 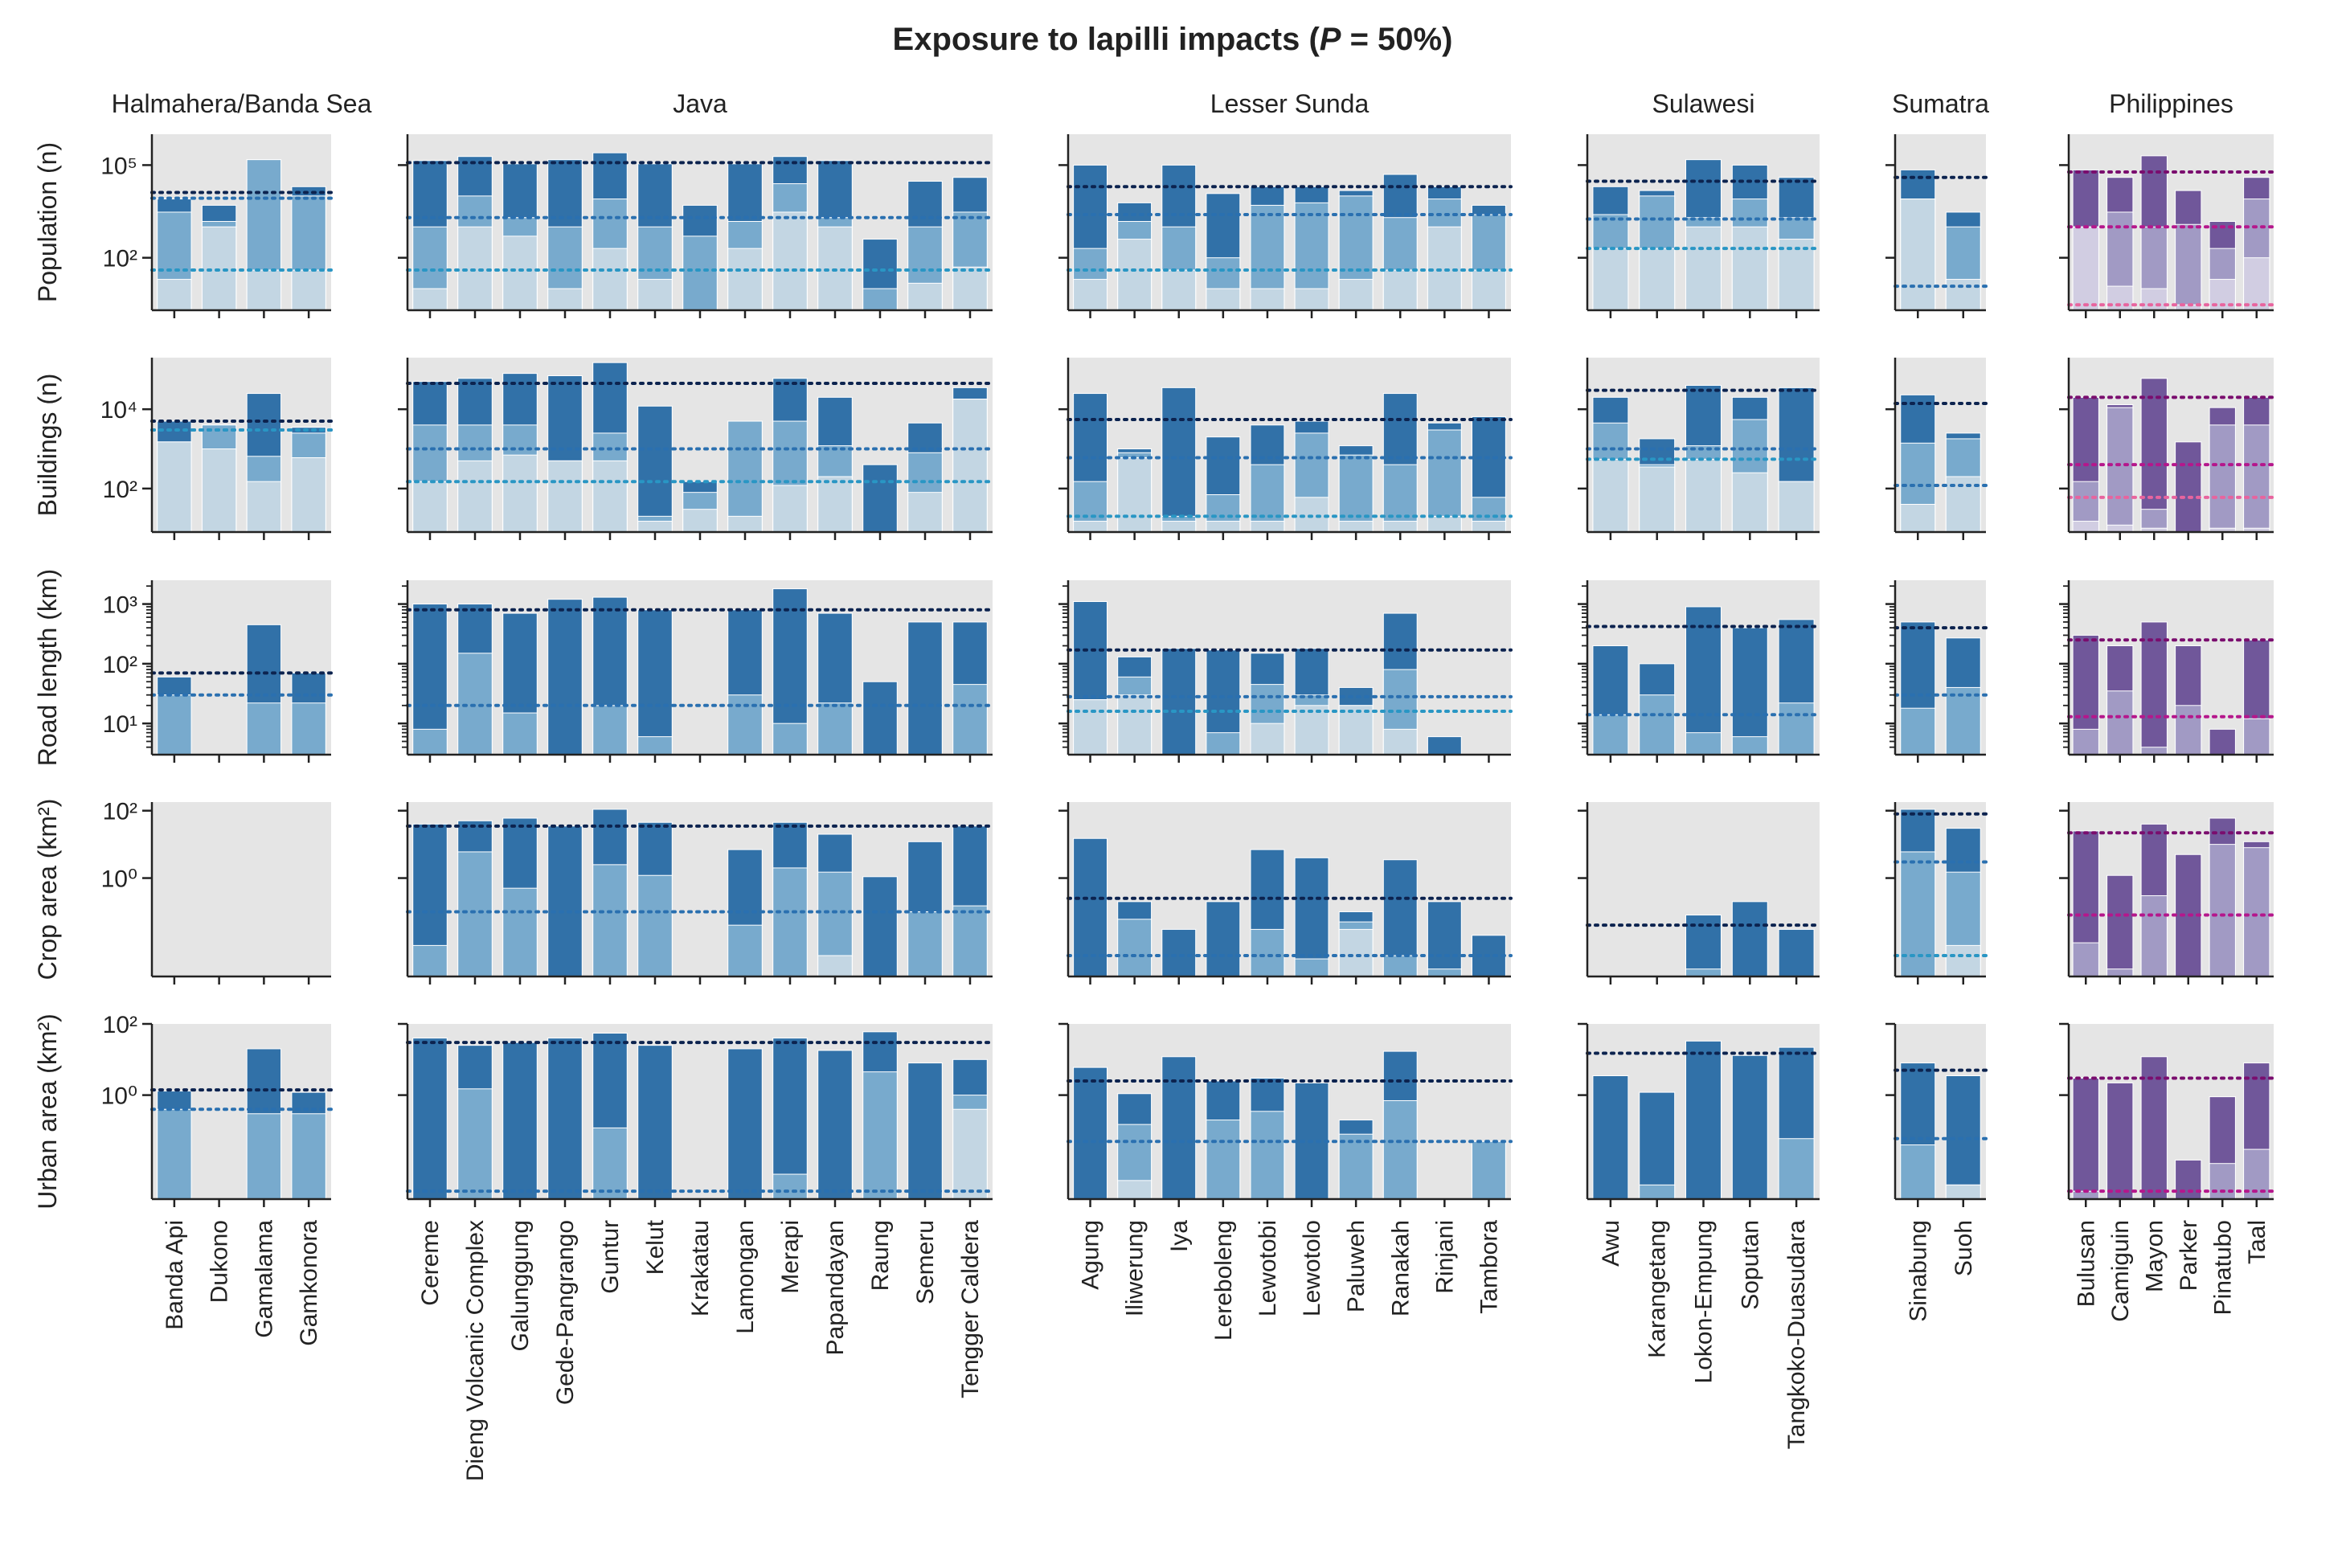 I want to click on bar-light-banda-api, so click(x=174, y=295).